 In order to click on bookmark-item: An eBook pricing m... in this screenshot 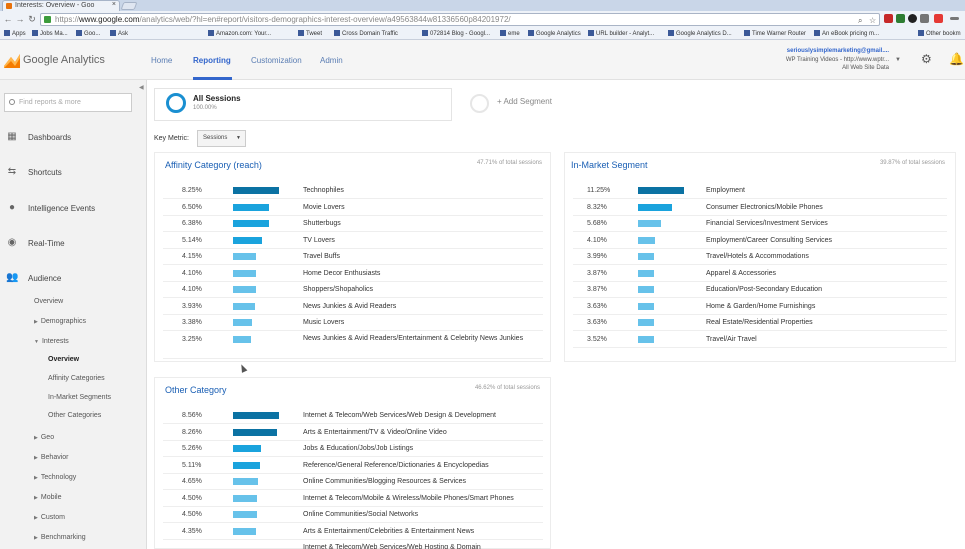, I will do `click(846, 33)`.